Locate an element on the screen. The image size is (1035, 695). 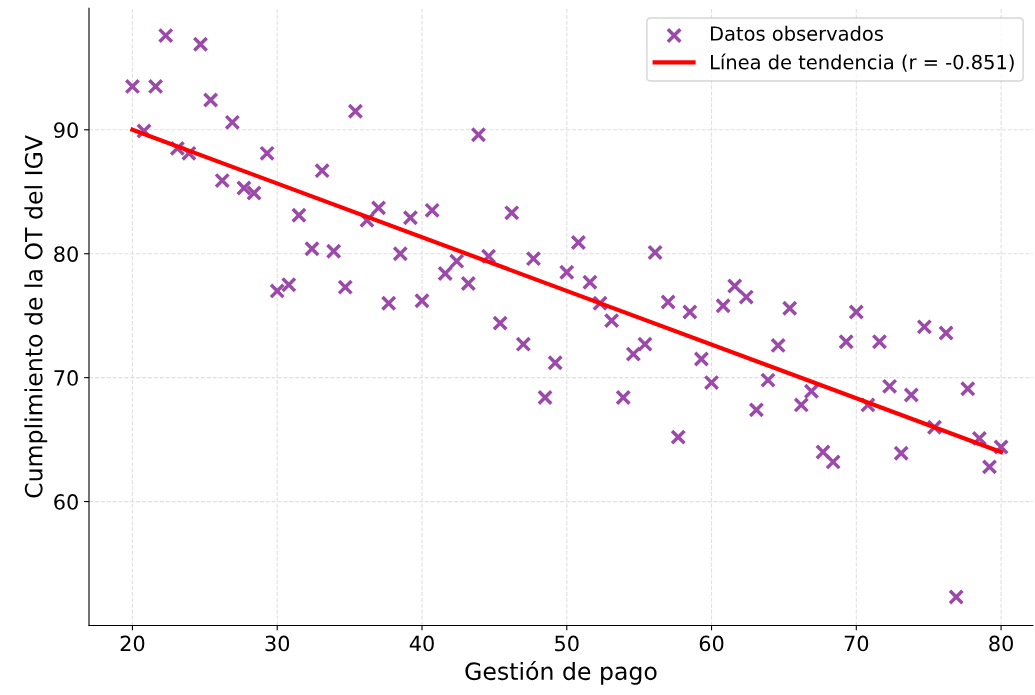
y-tick-label: 80 is located at coordinates (66, 254).